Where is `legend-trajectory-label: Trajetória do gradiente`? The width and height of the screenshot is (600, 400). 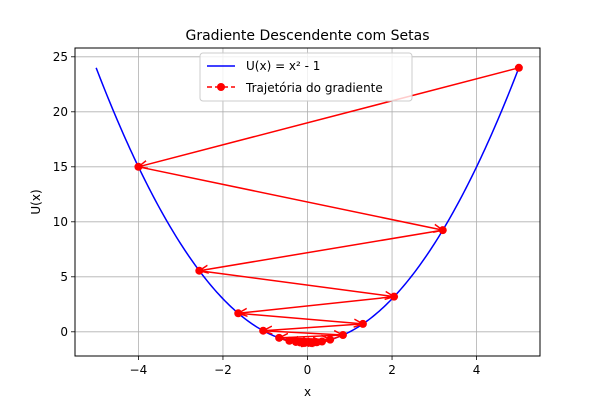 legend-trajectory-label: Trajetória do gradiente is located at coordinates (314, 88).